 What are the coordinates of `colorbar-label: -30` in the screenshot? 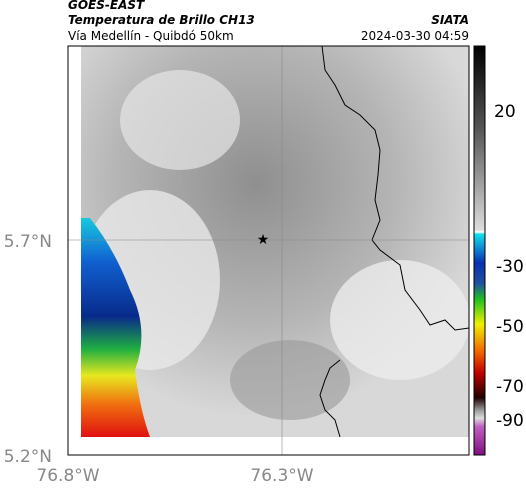 It's located at (510, 267).